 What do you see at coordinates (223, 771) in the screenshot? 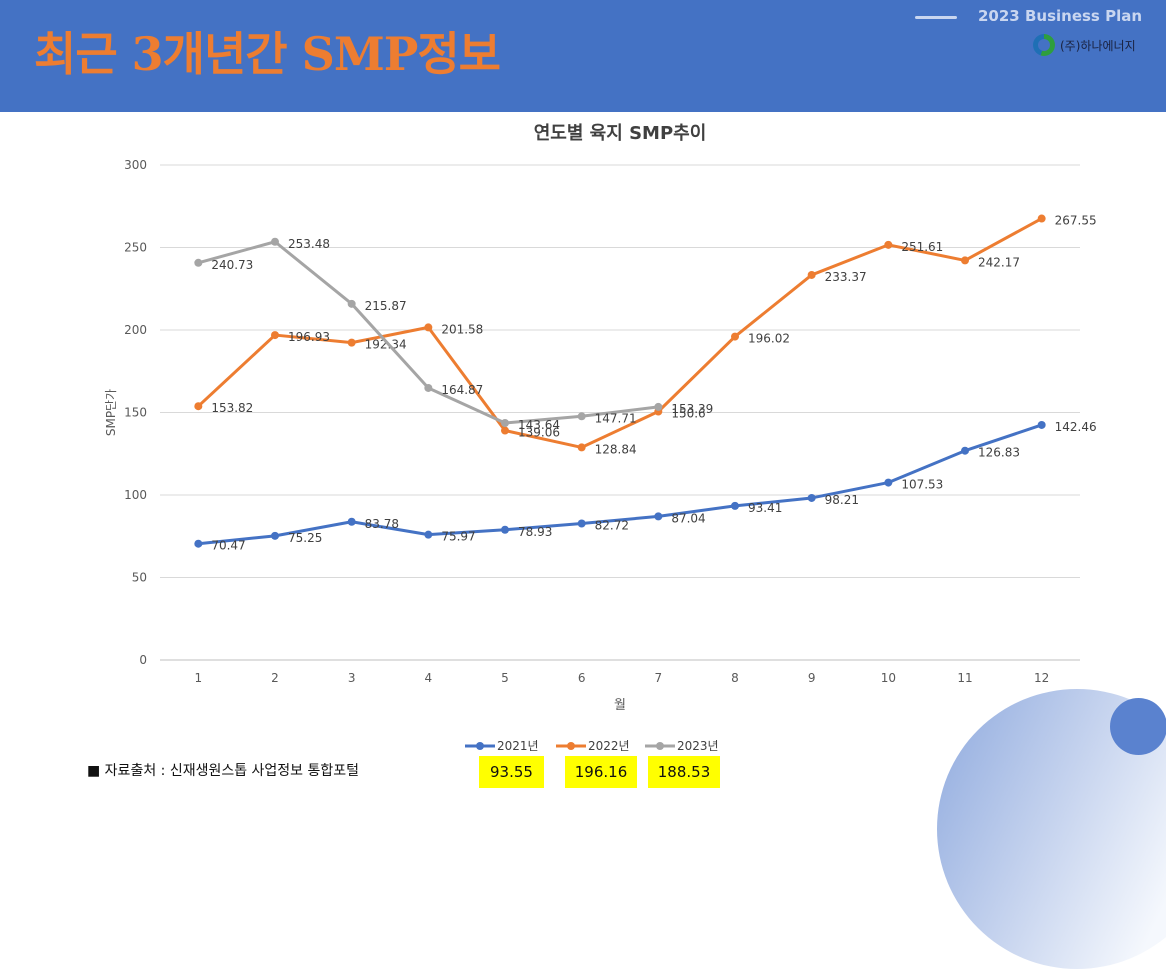
I see `source-note: ■ 자료출처 : 신재생원스톱 사업정보 통합포털` at bounding box center [223, 771].